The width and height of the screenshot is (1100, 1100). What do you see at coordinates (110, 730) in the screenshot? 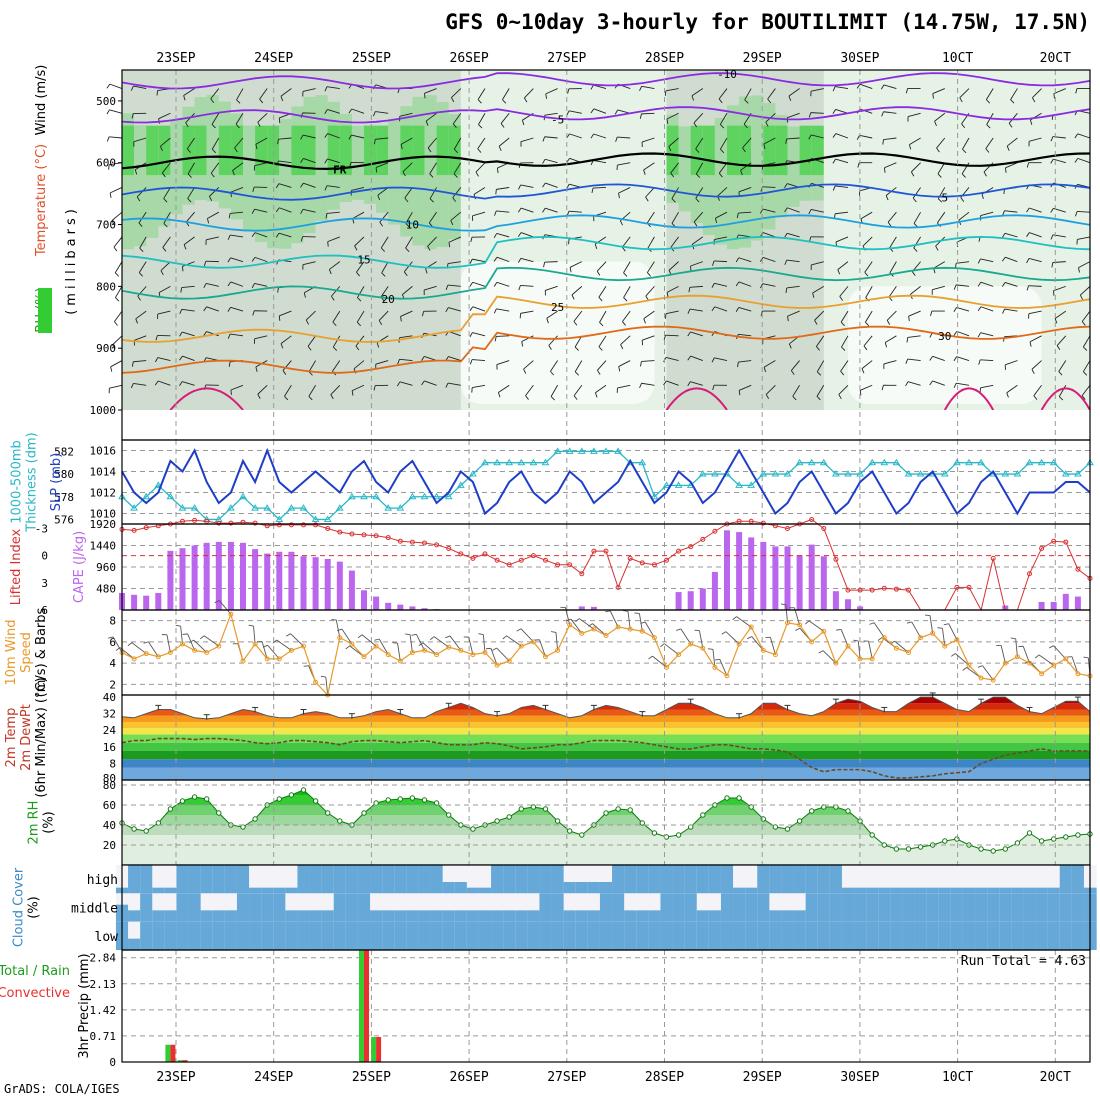
I see `temp-tick-label: 24` at bounding box center [110, 730].